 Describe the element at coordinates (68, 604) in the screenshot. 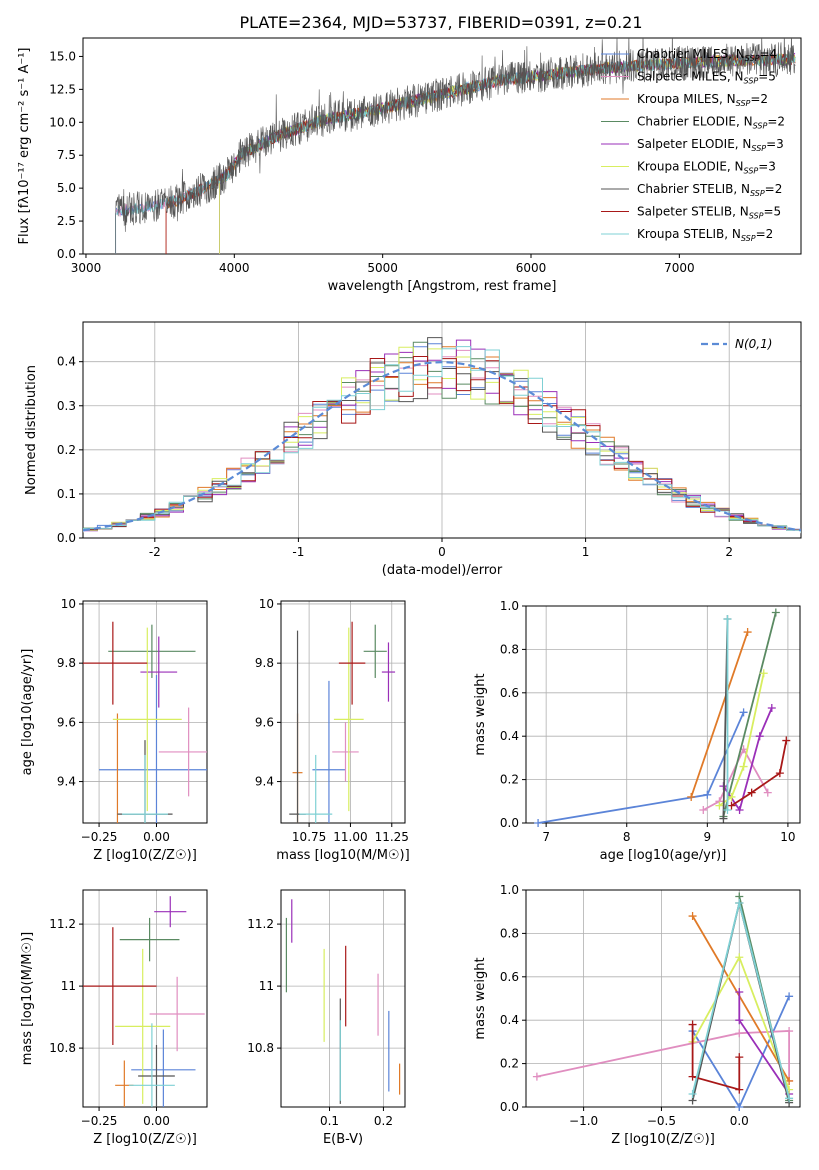

I see `y-tick-label: 10` at that location.